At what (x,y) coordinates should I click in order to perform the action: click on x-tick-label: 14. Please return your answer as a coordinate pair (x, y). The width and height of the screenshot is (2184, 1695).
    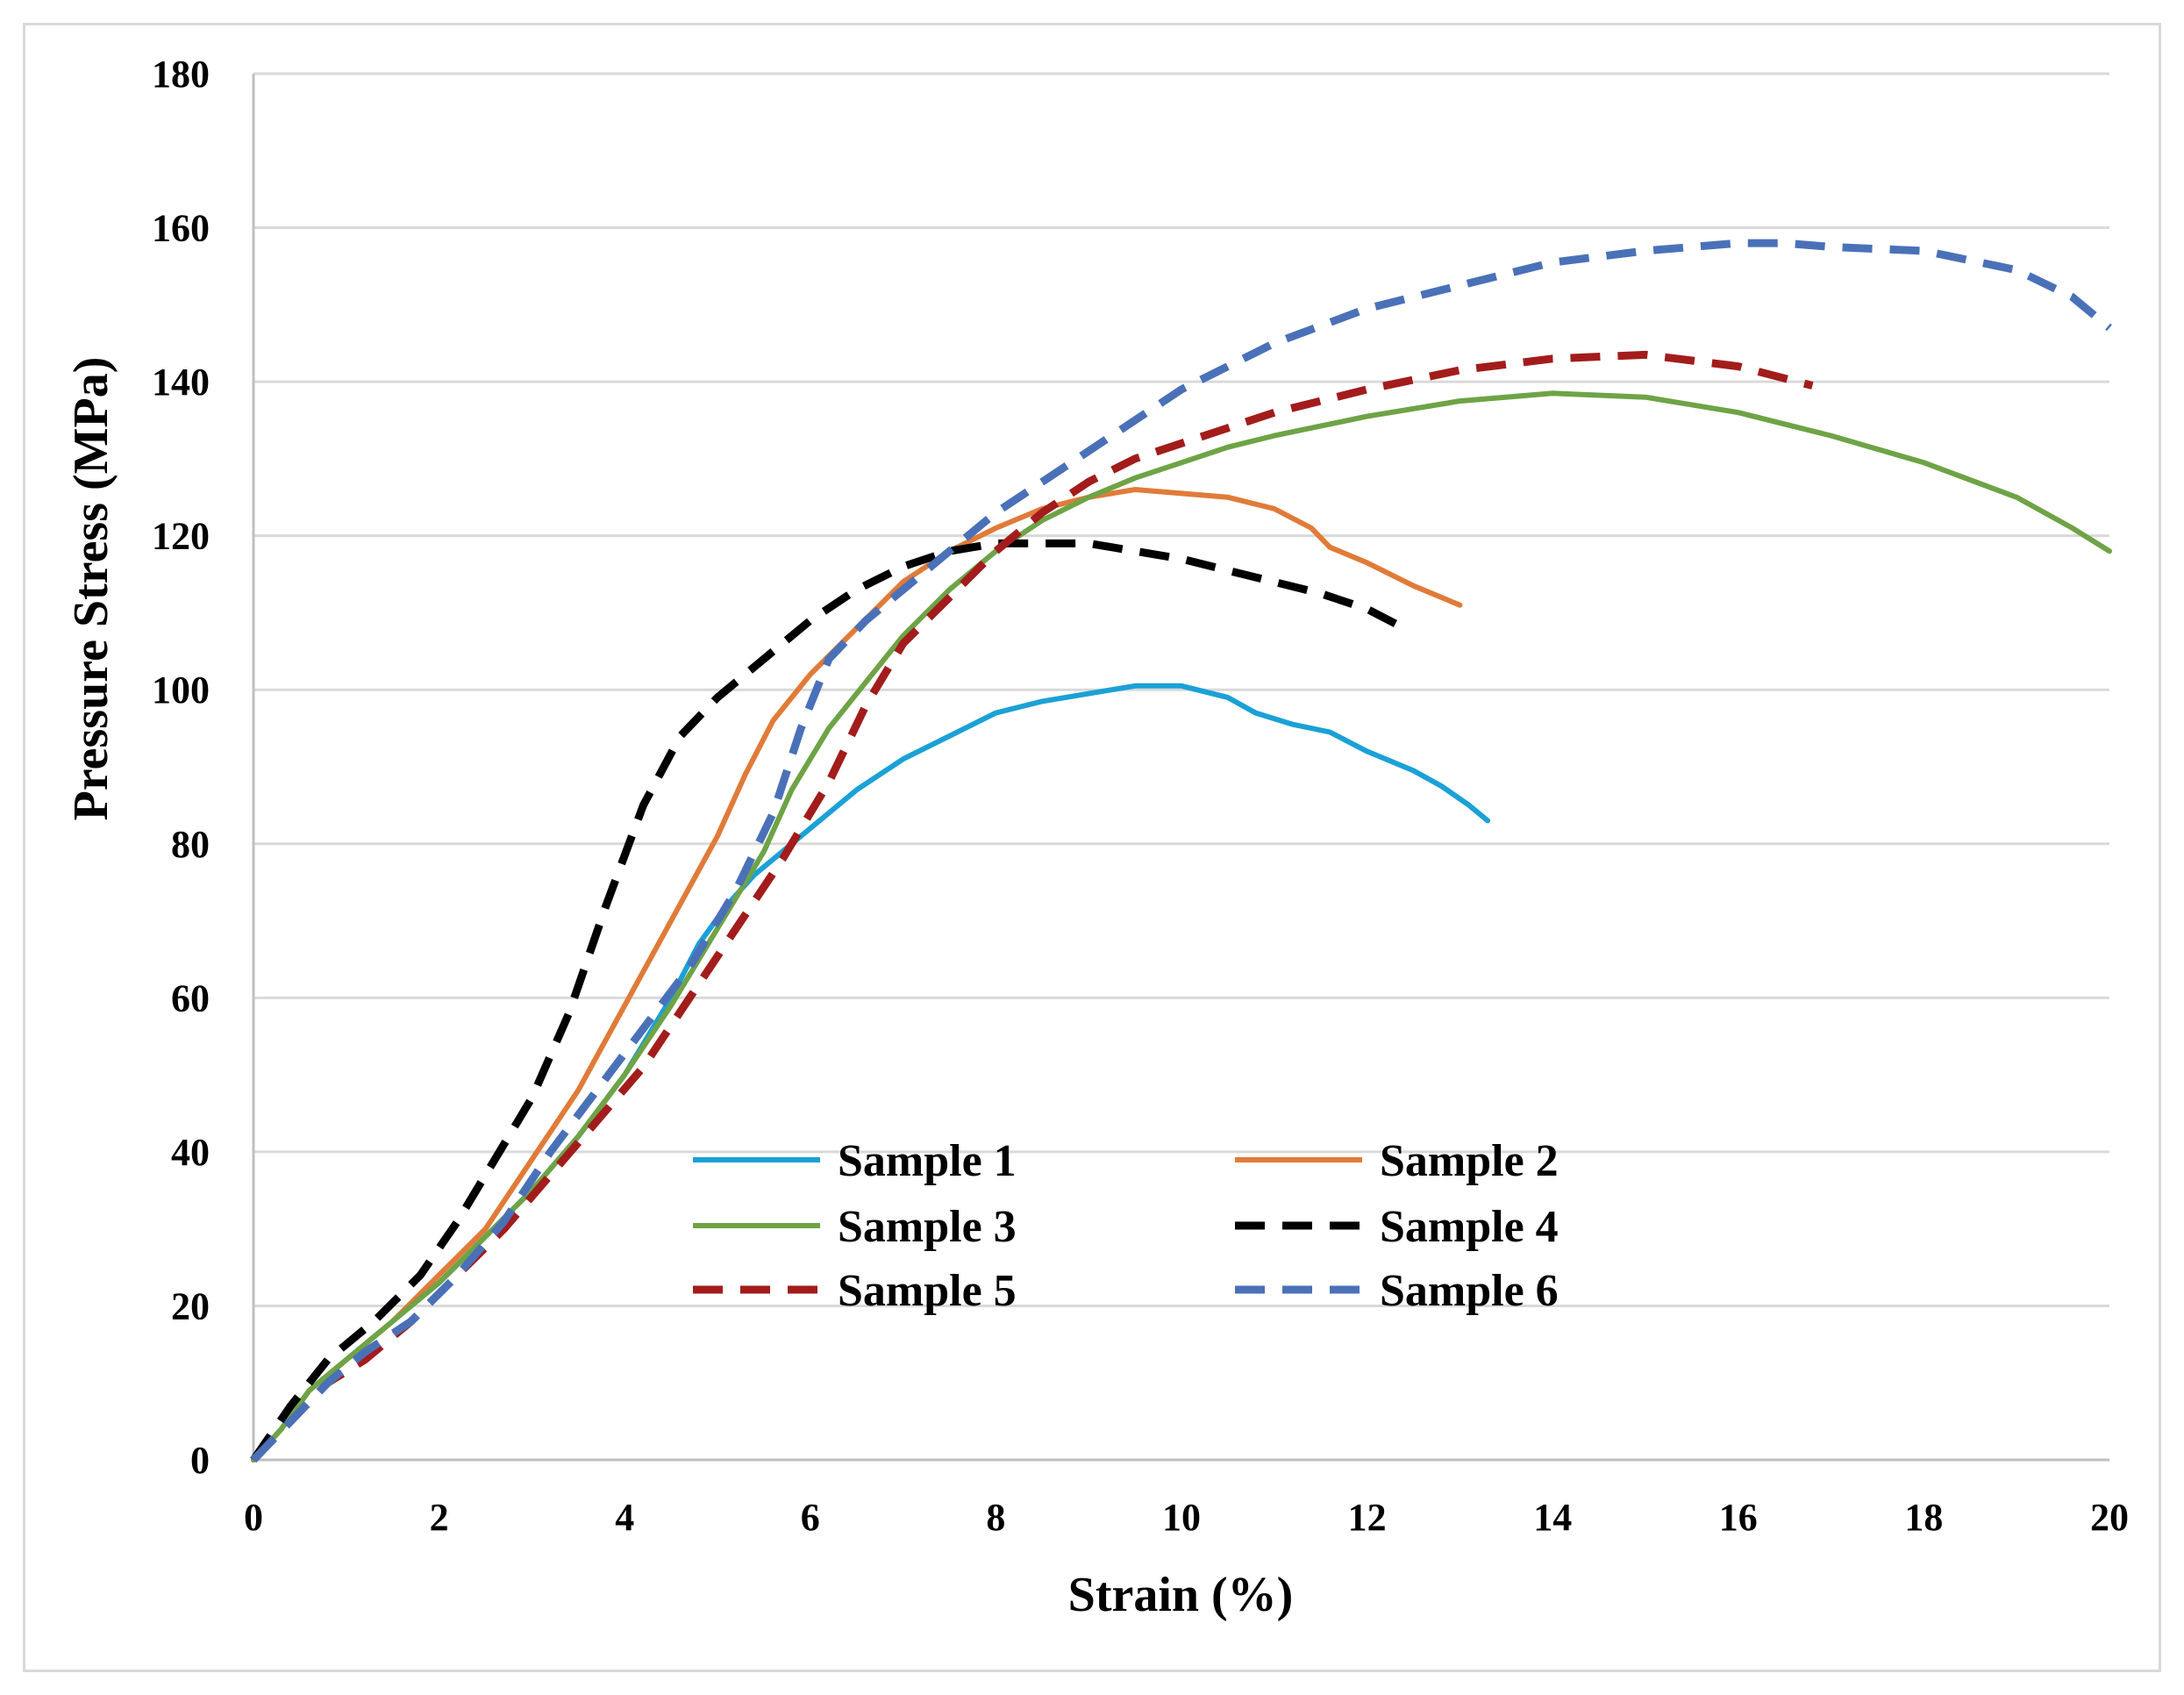
    Looking at the image, I should click on (1552, 1517).